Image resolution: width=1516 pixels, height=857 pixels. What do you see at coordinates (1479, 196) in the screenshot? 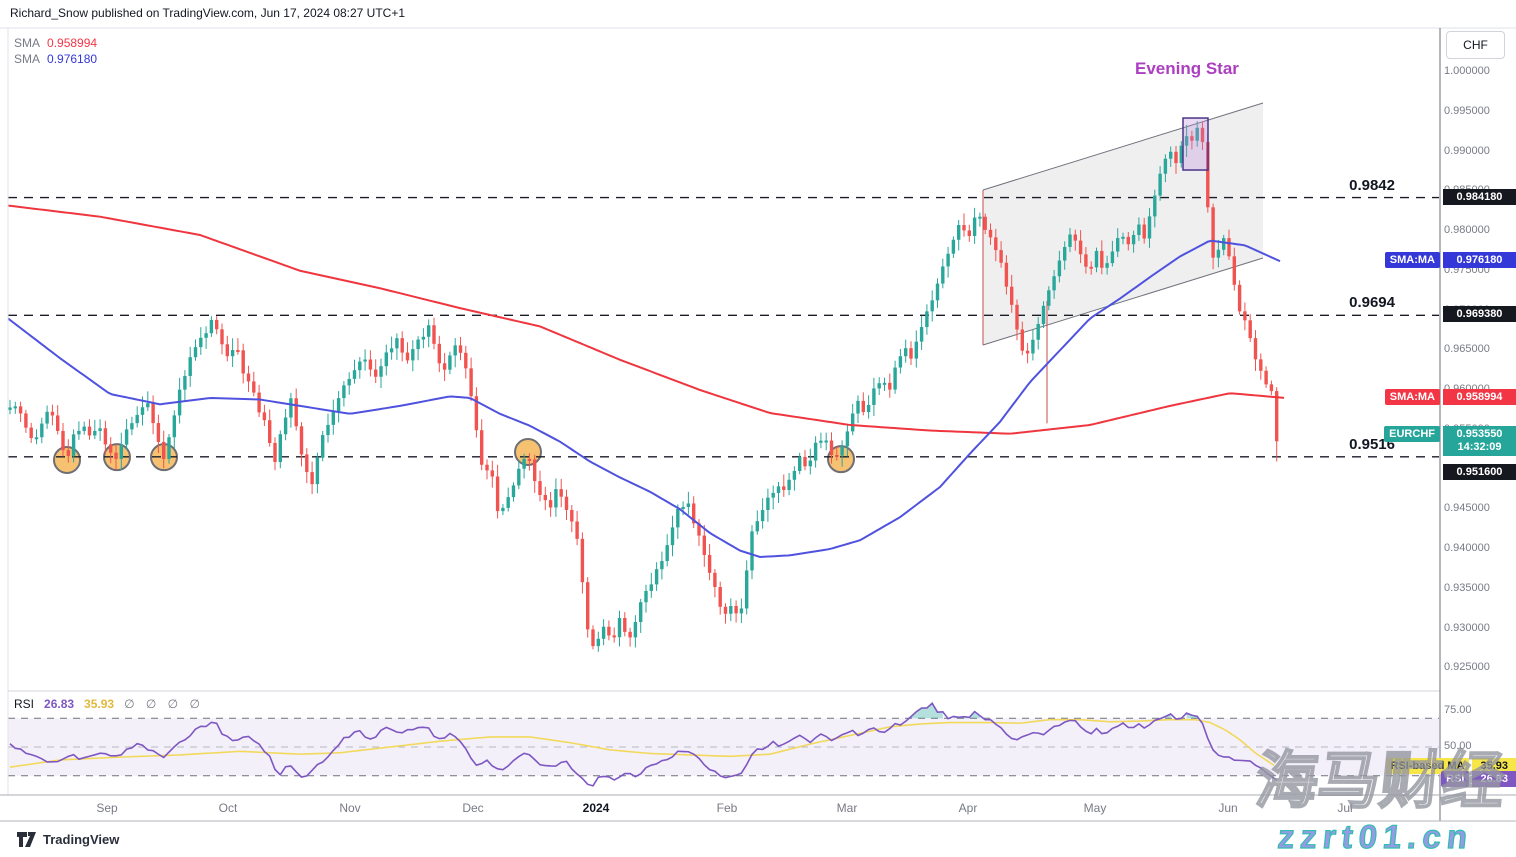
I see `badge-value: 0.984180` at bounding box center [1479, 196].